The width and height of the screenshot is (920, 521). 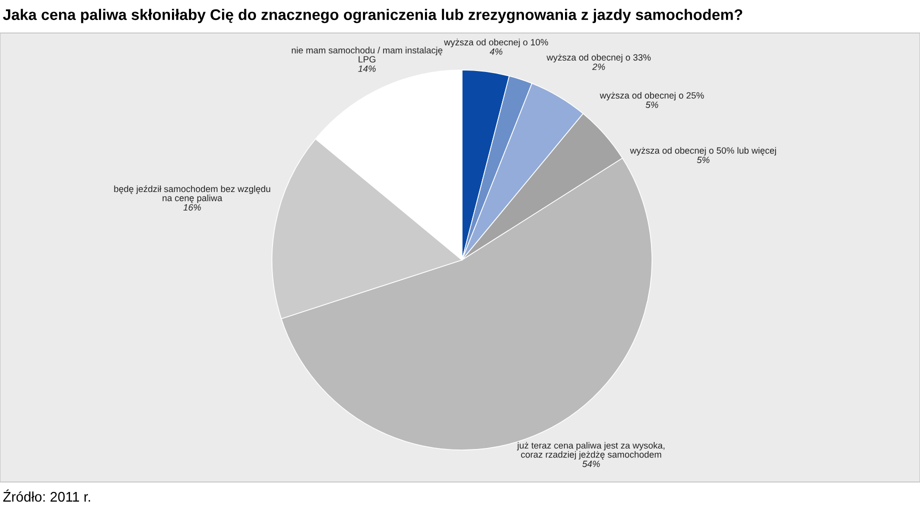 What do you see at coordinates (598, 58) in the screenshot?
I see `slice-label: wyższa od obecnej o 33%` at bounding box center [598, 58].